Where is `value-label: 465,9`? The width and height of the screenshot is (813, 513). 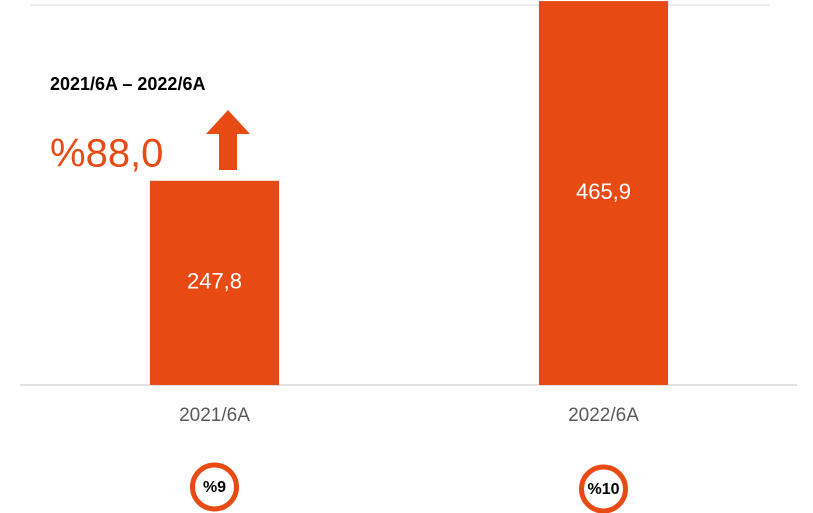
value-label: 465,9 is located at coordinates (603, 191).